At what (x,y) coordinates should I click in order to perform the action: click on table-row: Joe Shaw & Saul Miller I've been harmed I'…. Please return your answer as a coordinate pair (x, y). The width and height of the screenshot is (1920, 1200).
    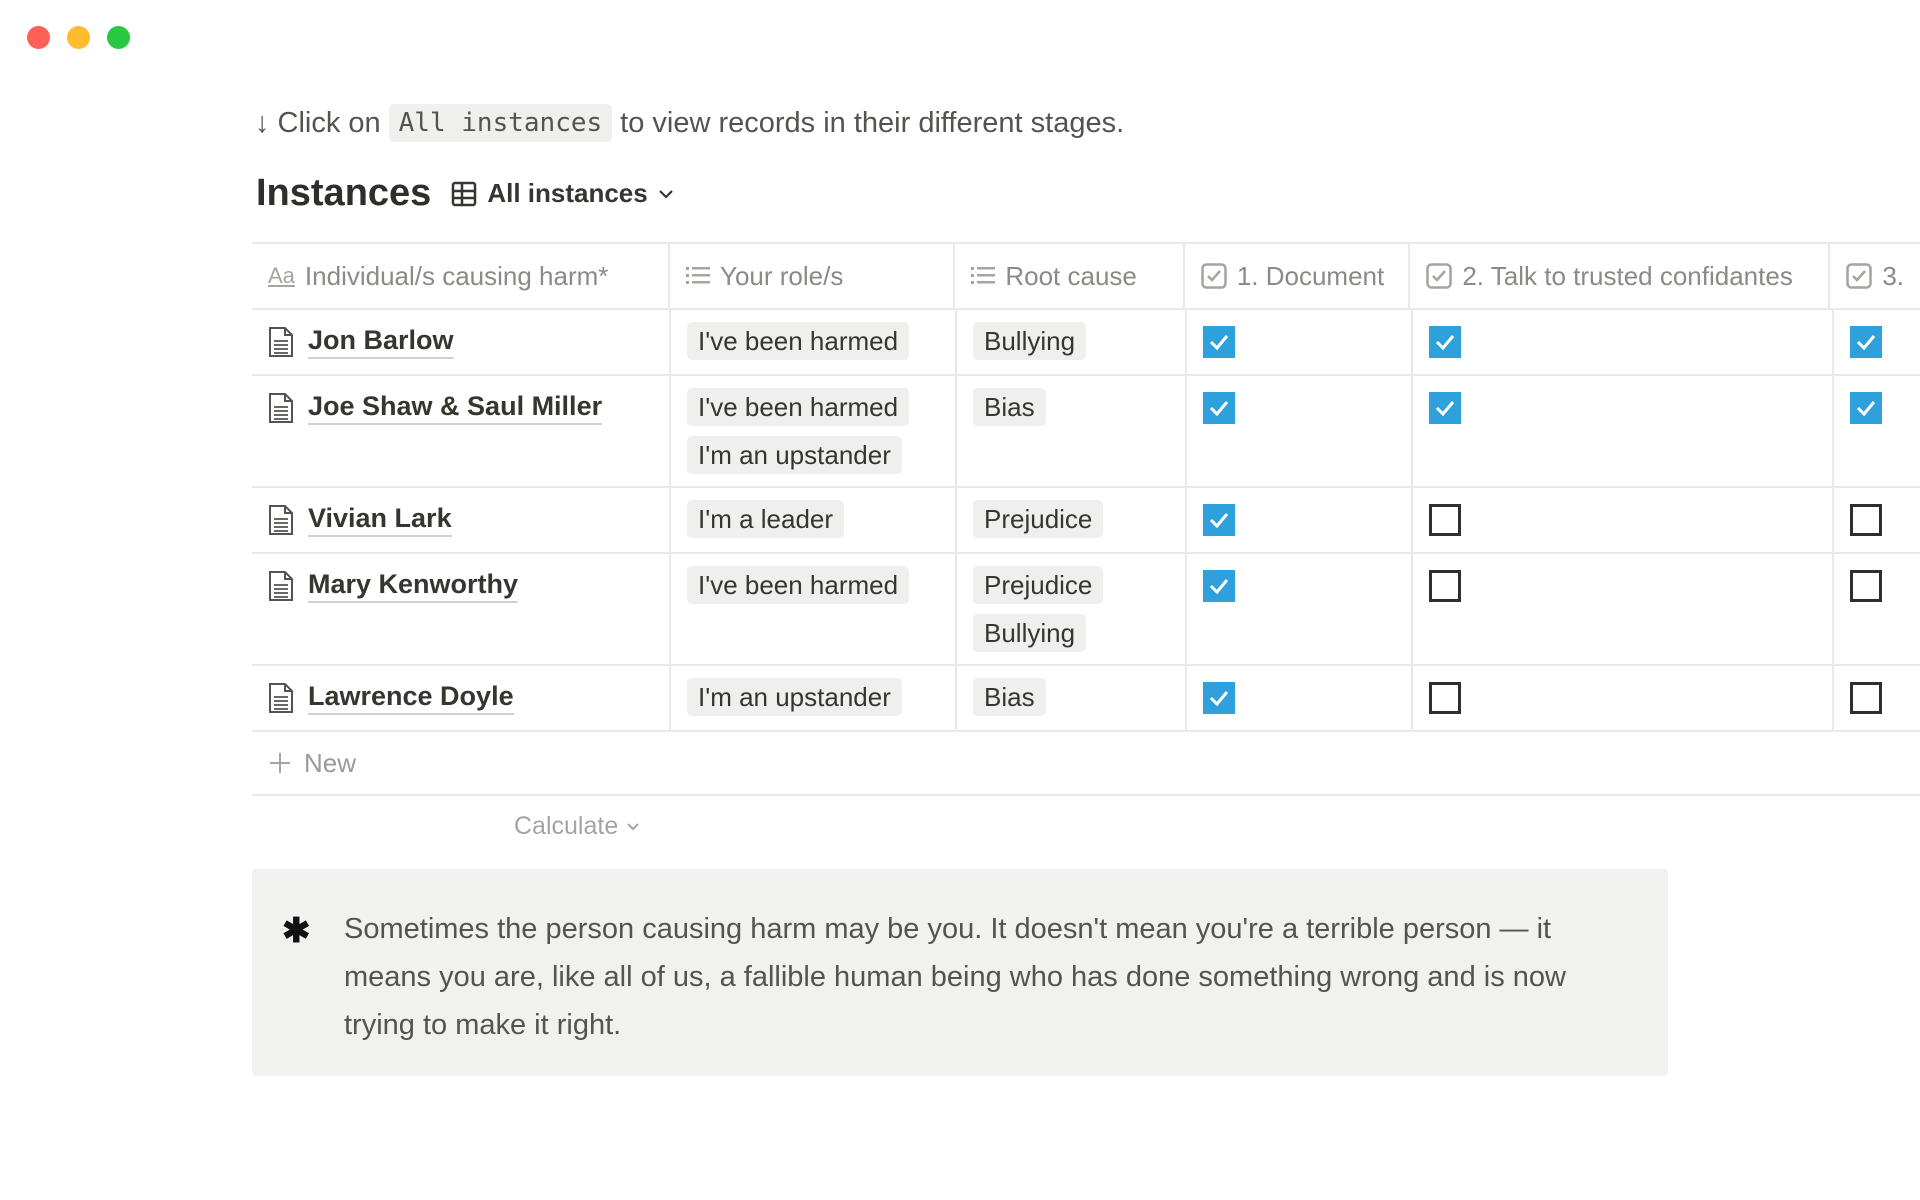
    Looking at the image, I should click on (1086, 432).